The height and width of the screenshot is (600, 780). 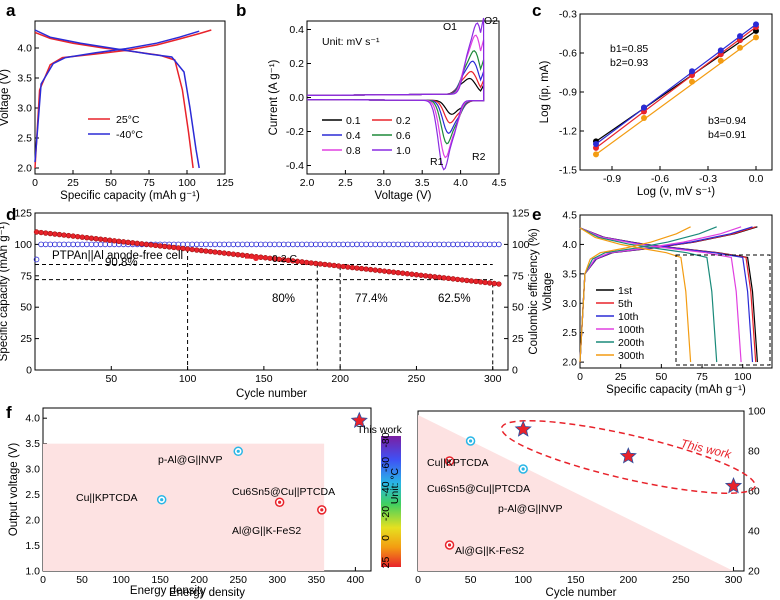 I want to click on y-tick-label: 50, so click(x=26, y=308).